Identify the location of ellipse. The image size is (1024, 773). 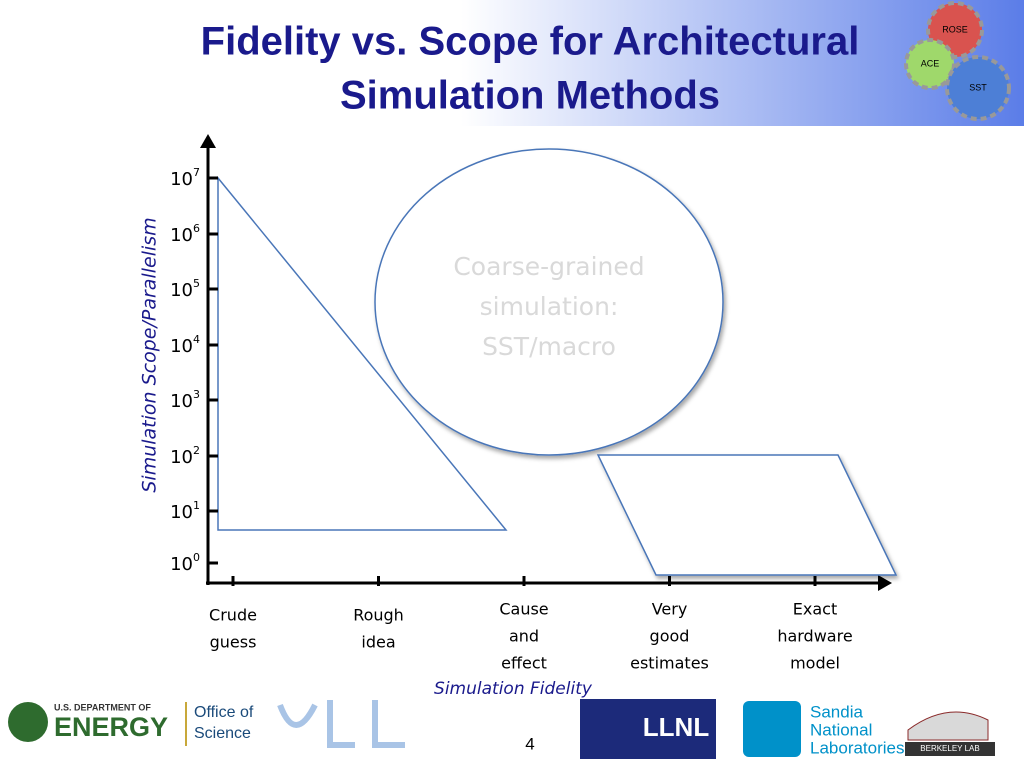
(549, 302).